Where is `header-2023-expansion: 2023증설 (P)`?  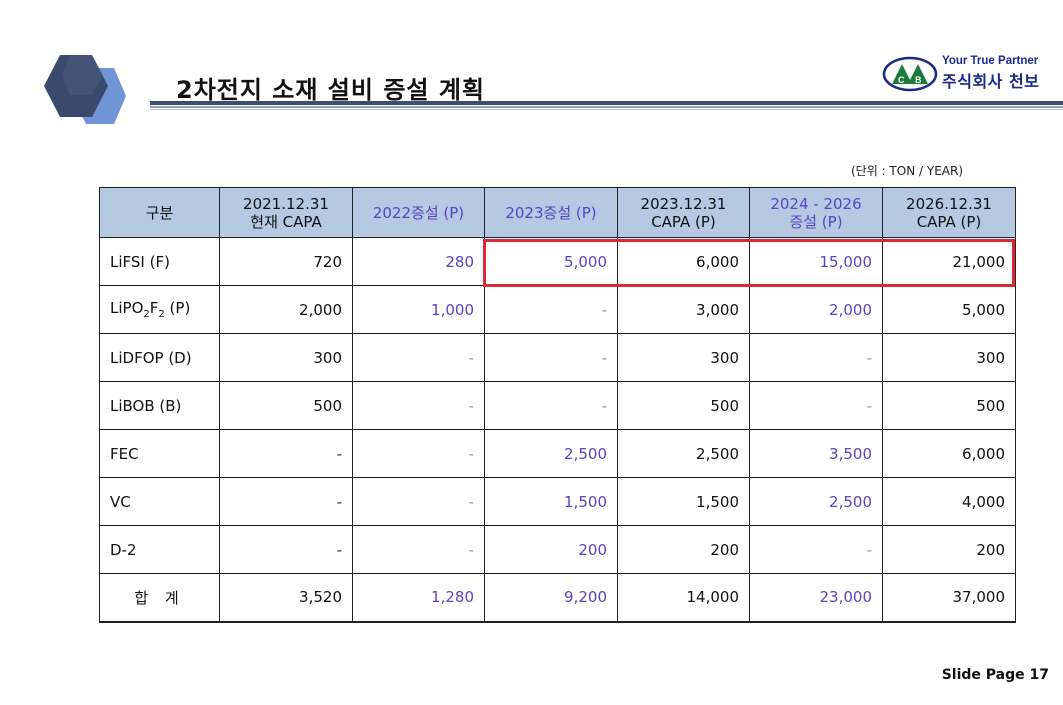 header-2023-expansion: 2023증설 (P) is located at coordinates (551, 212).